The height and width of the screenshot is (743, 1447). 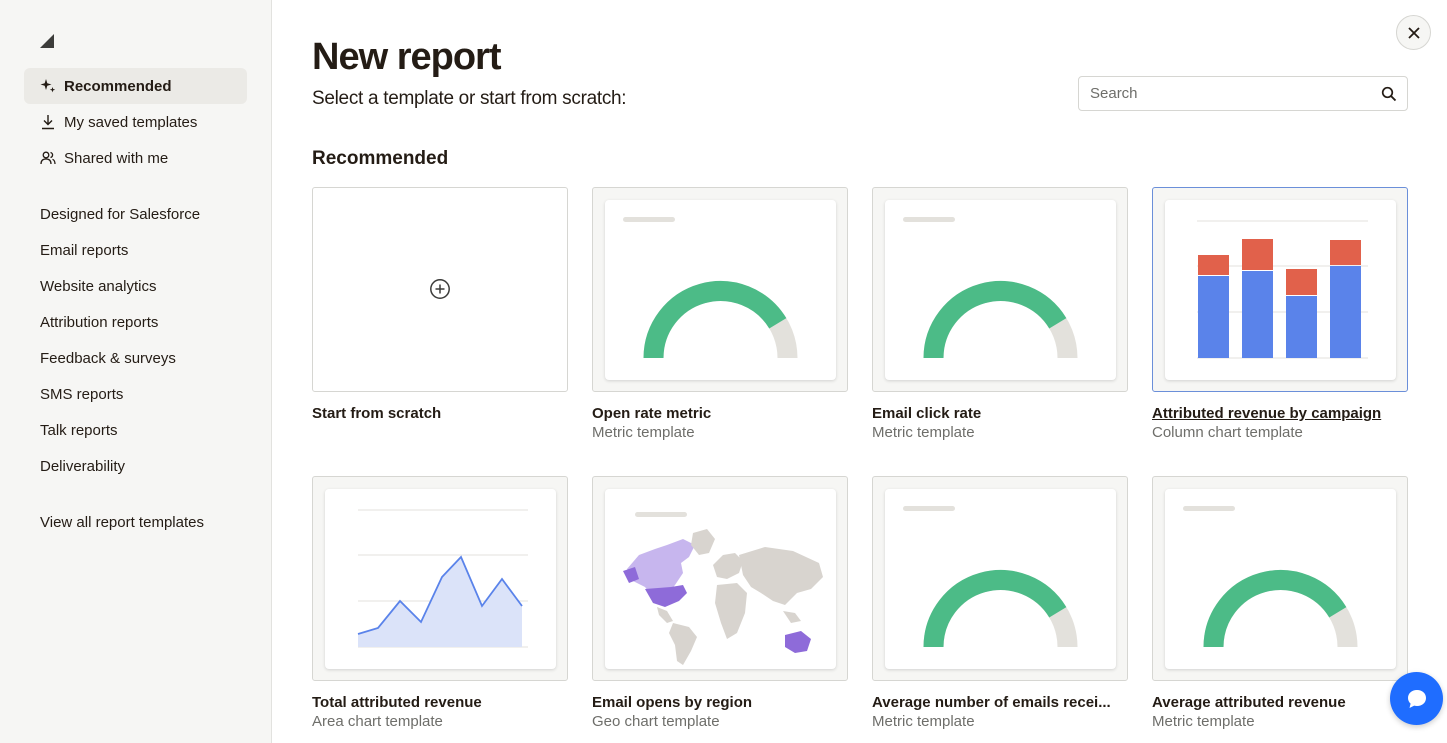 I want to click on sidebar-item-designed-for-salesforce: Designed for Salesforce, so click(x=135, y=214).